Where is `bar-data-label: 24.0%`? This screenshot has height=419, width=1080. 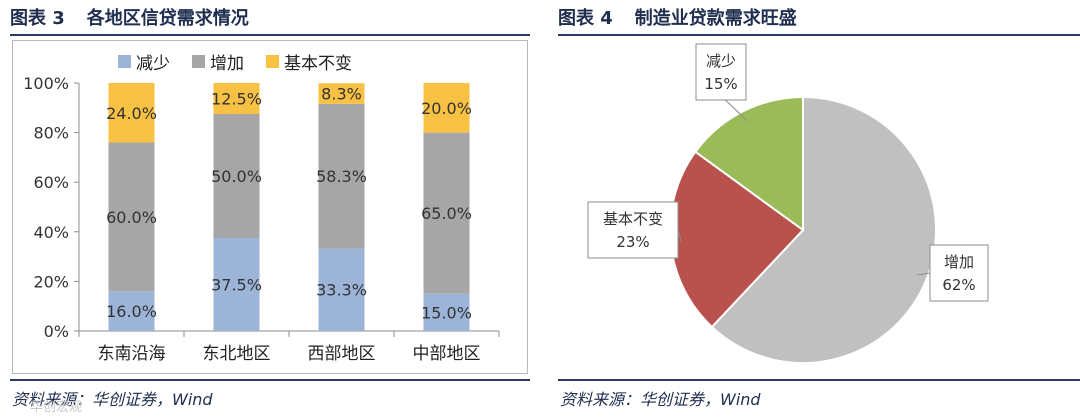 bar-data-label: 24.0% is located at coordinates (131, 113).